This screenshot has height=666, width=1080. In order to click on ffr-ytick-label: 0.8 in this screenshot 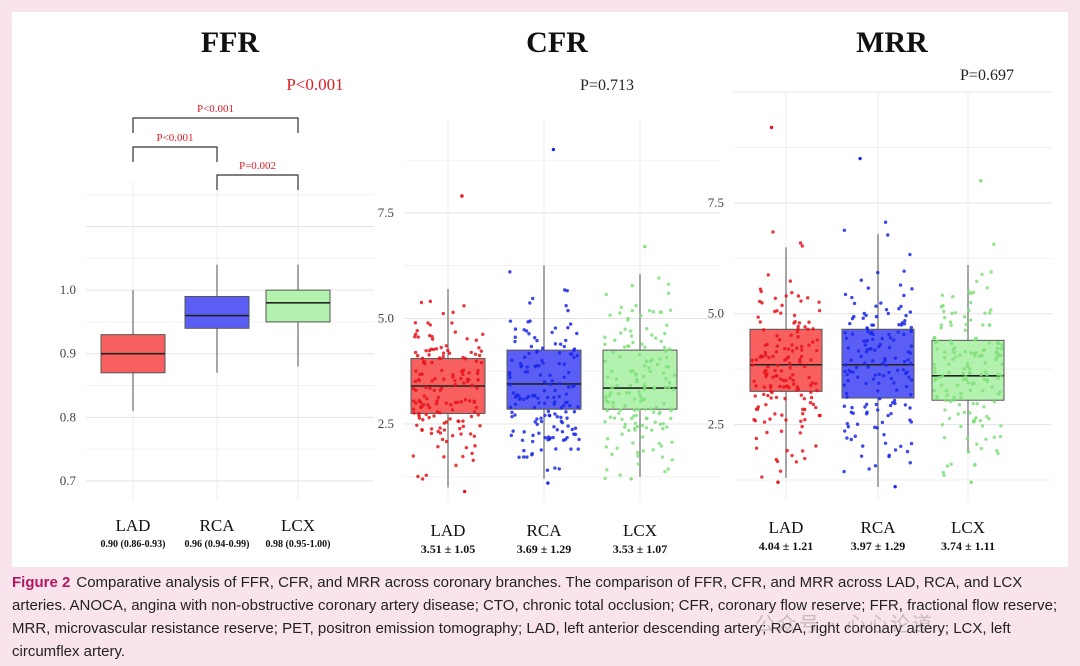, I will do `click(68, 416)`.